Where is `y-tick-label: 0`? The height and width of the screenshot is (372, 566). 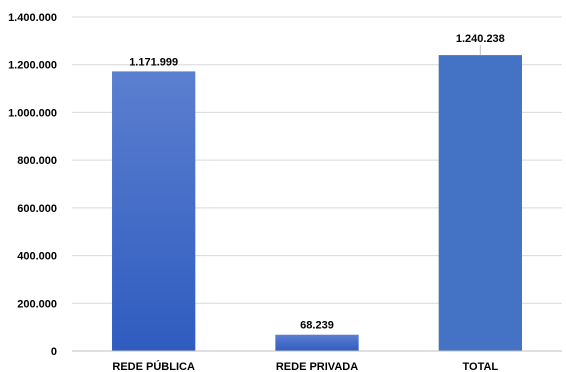 y-tick-label: 0 is located at coordinates (54, 352).